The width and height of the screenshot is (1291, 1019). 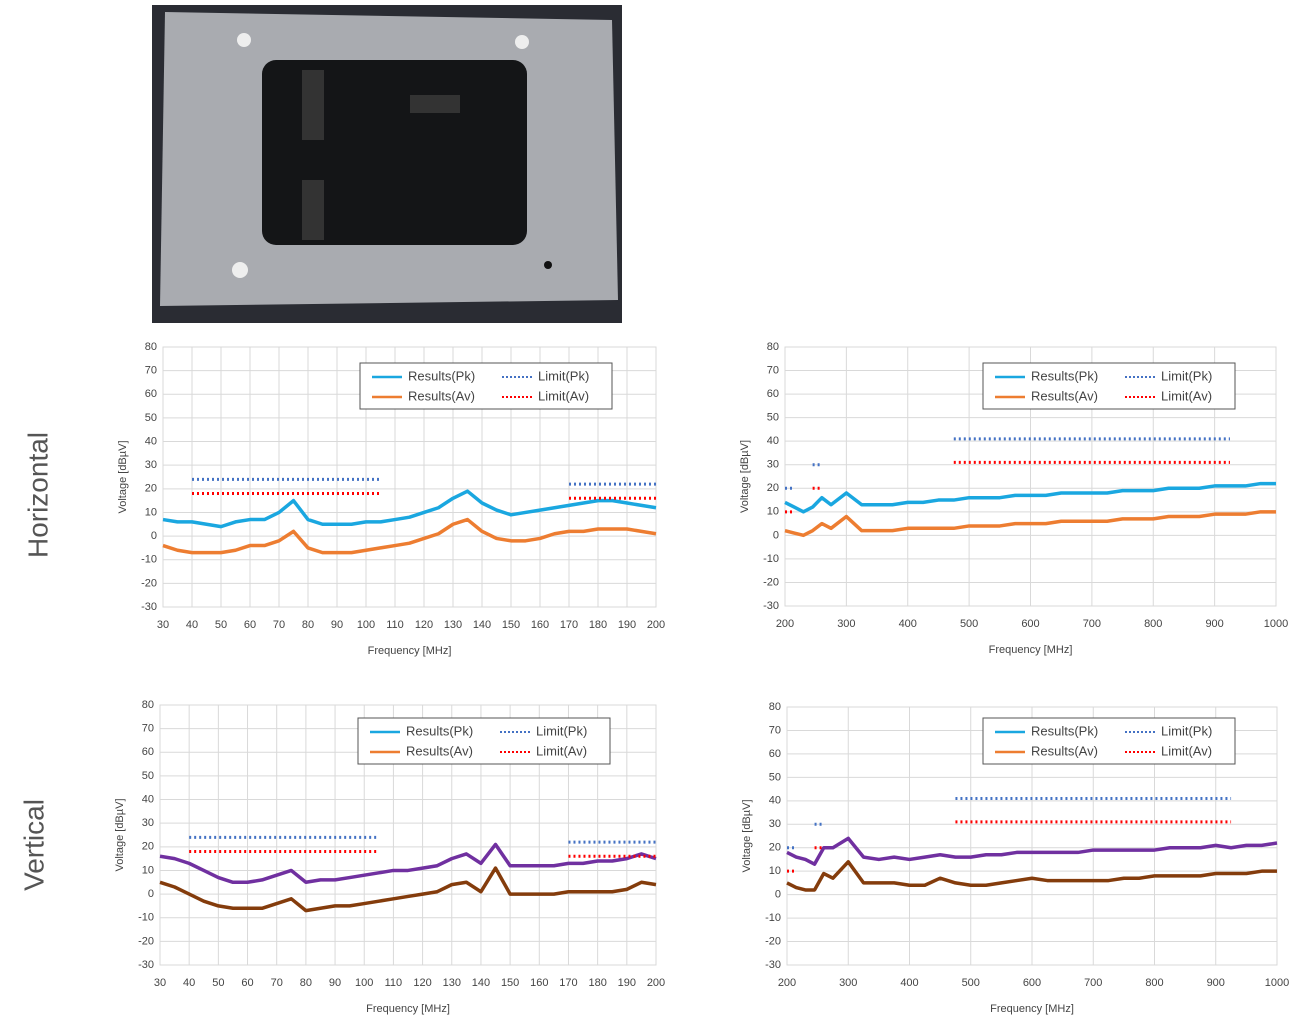 I want to click on x-tick-label: 100, so click(x=364, y=983).